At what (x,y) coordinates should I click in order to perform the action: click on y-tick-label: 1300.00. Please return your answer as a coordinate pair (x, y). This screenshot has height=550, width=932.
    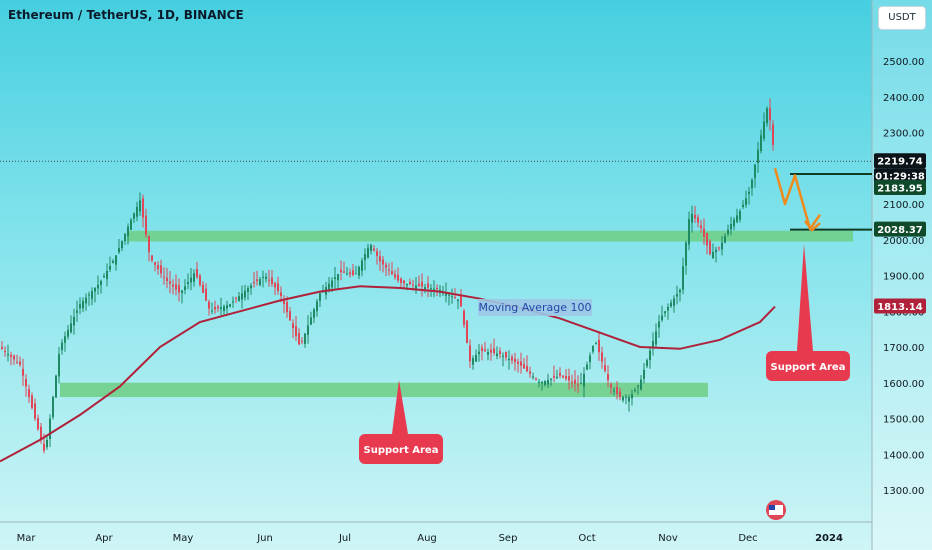
    Looking at the image, I should click on (903, 491).